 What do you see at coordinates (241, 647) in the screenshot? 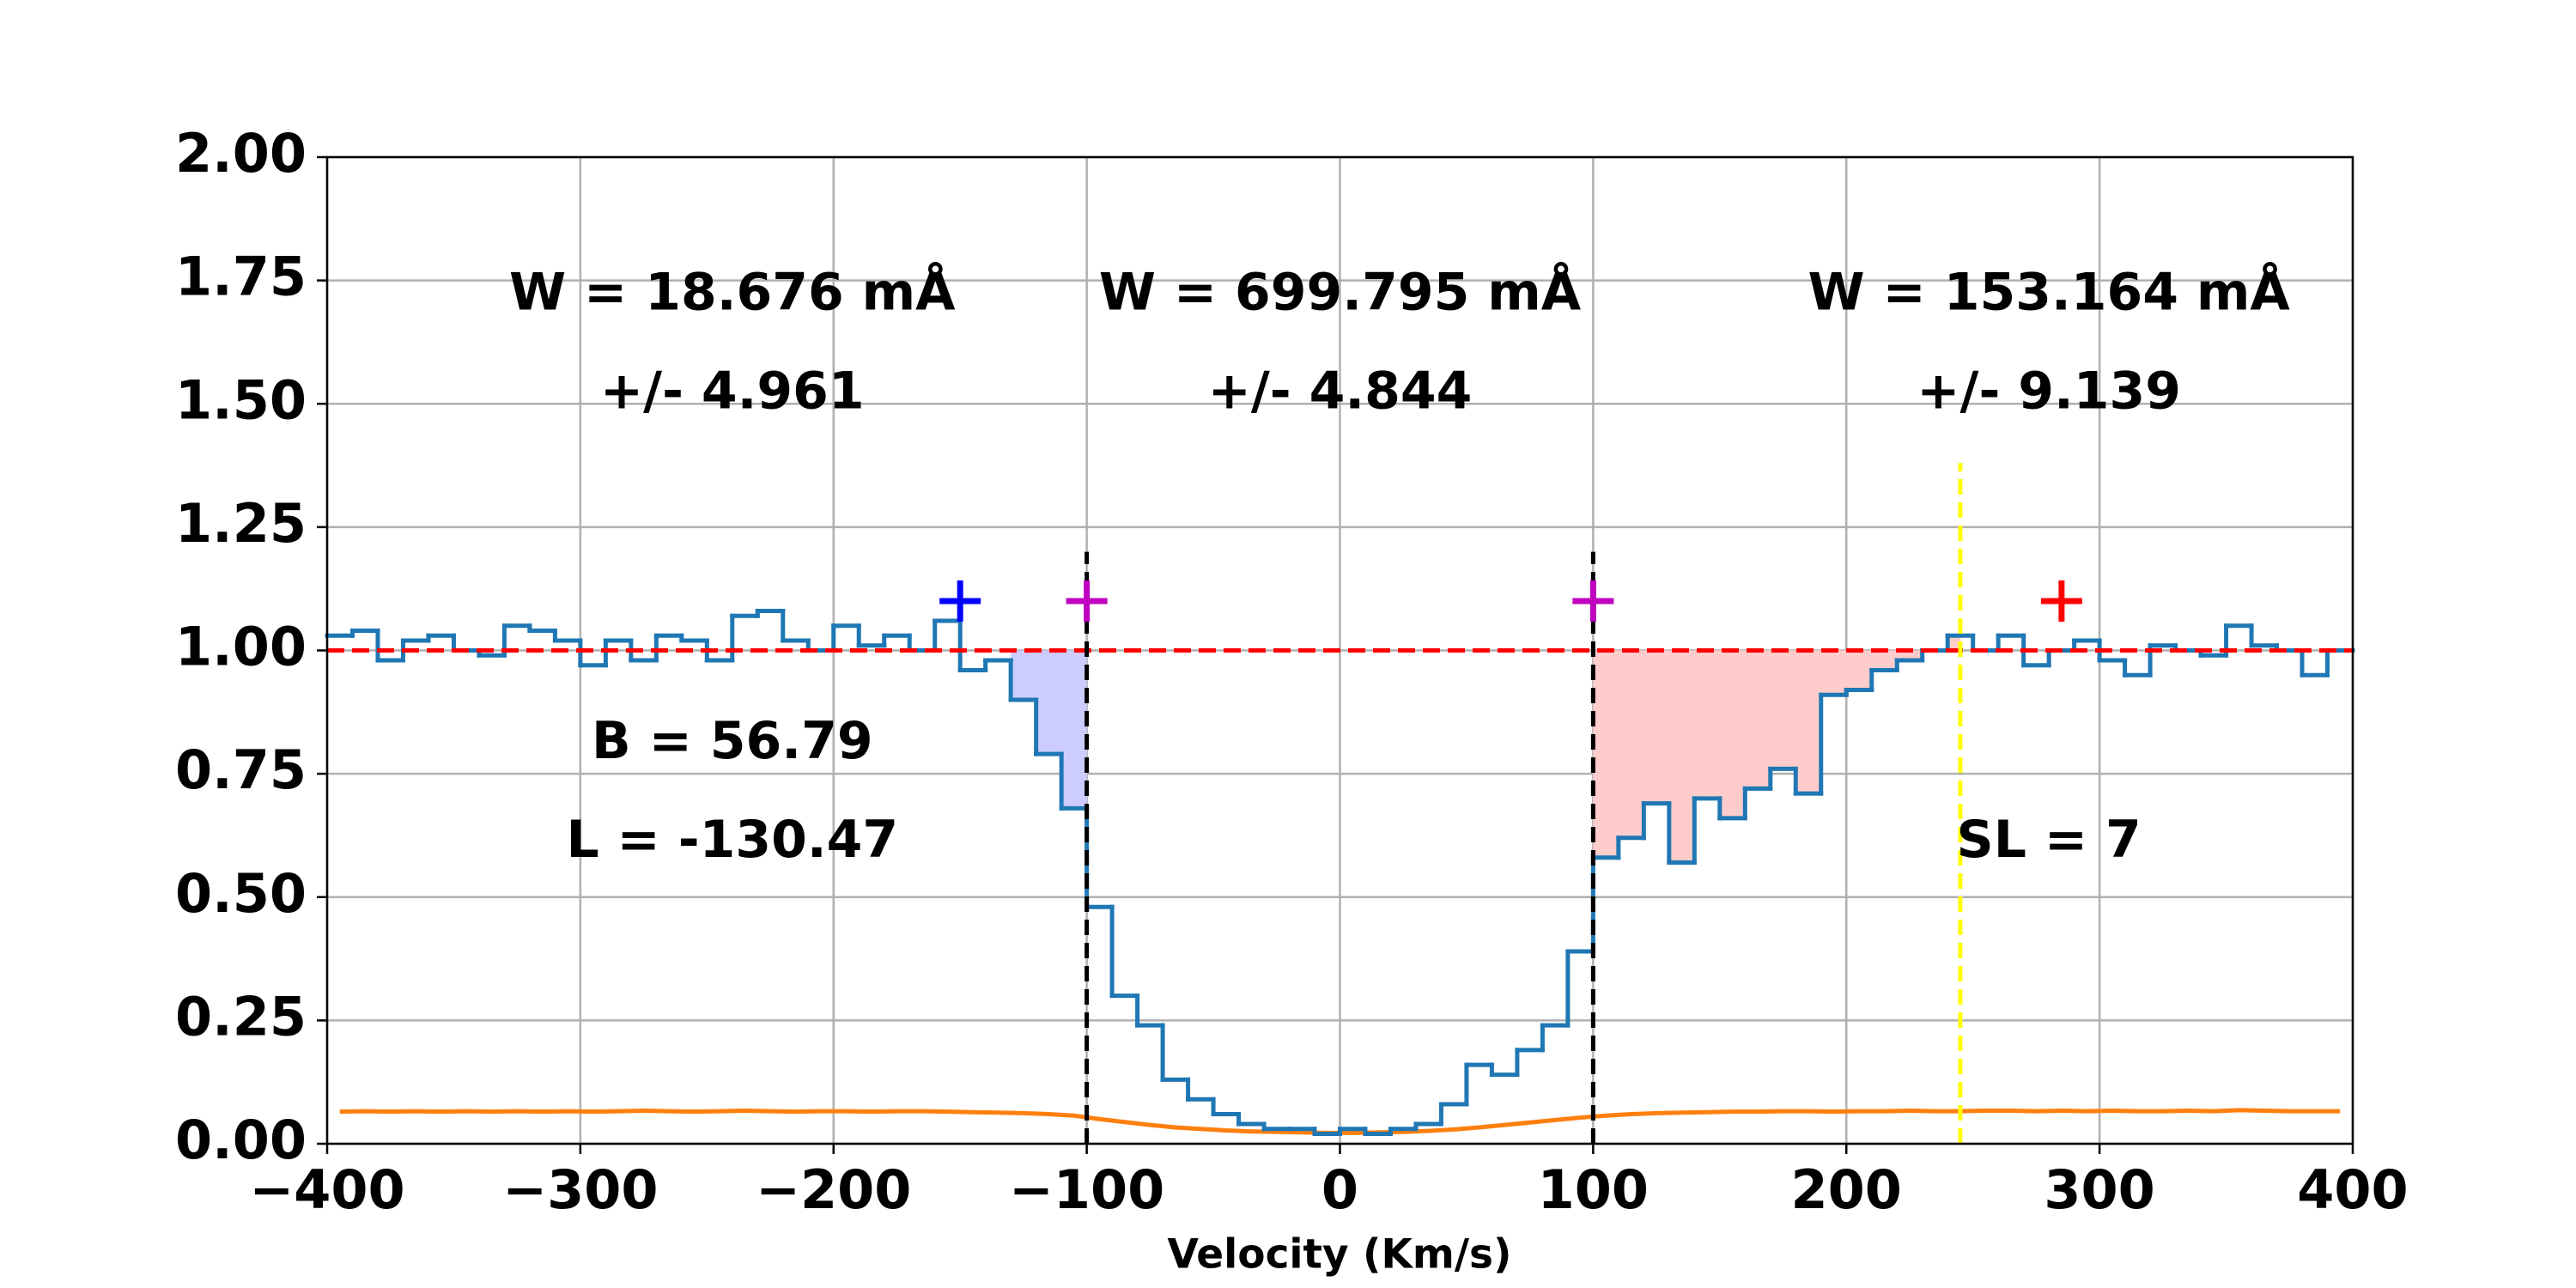
I see `y-tick-label: 1.00` at bounding box center [241, 647].